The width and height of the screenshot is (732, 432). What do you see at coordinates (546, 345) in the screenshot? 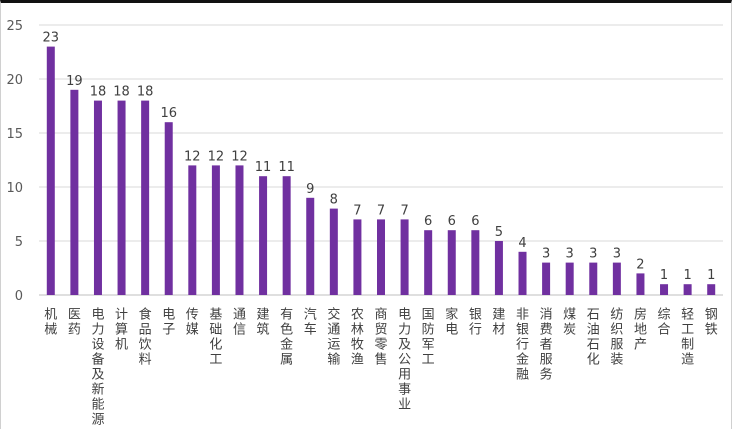
I see `x-tick-label: 消费者服务` at bounding box center [546, 345].